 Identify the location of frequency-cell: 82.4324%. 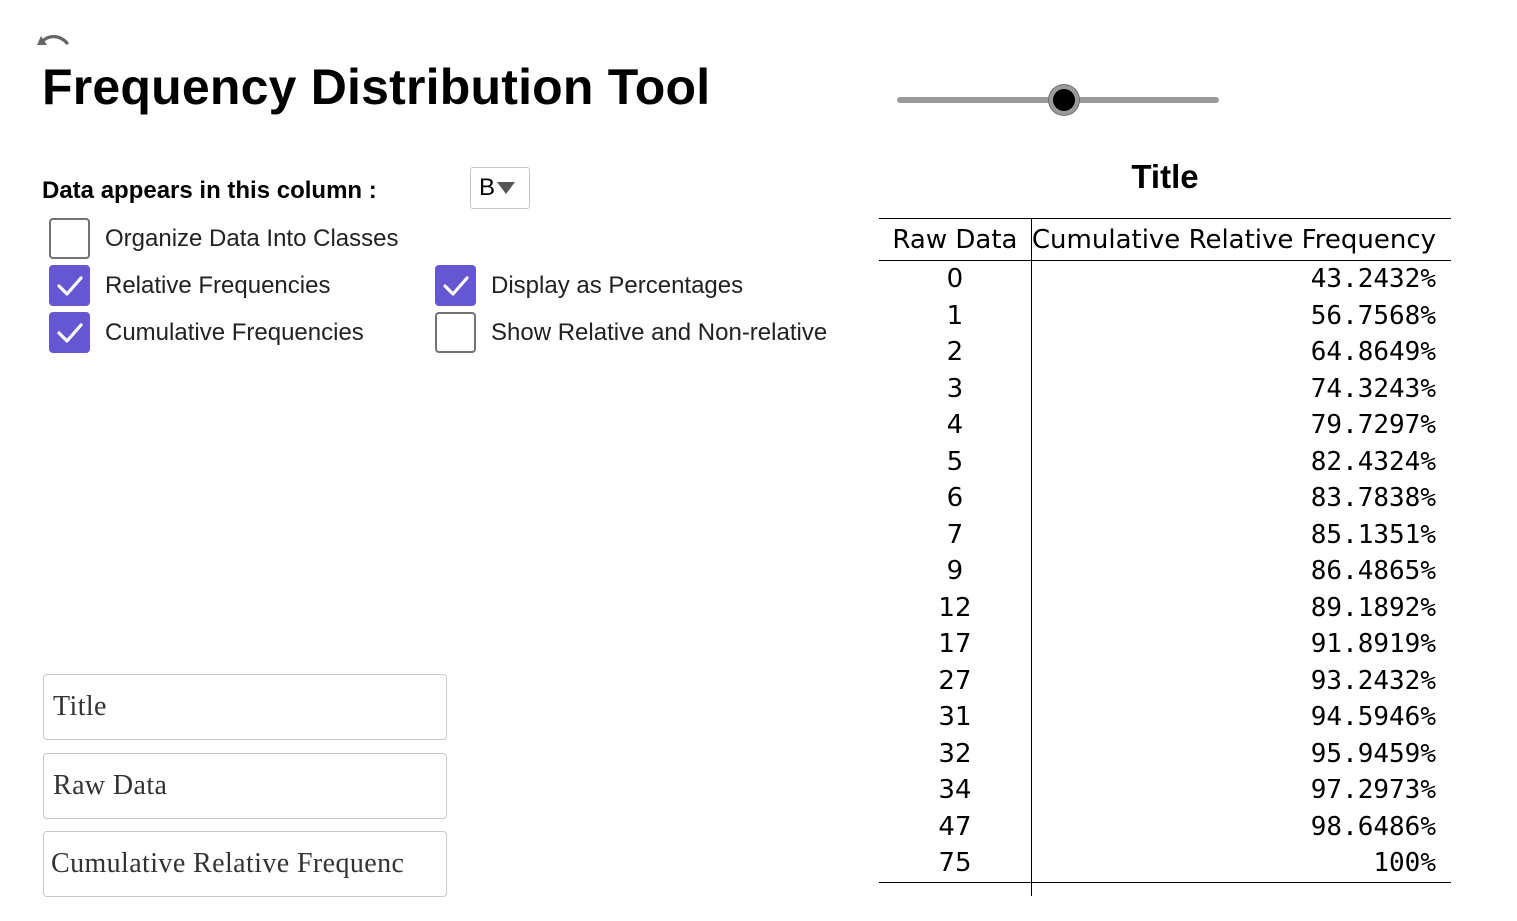
(1373, 461).